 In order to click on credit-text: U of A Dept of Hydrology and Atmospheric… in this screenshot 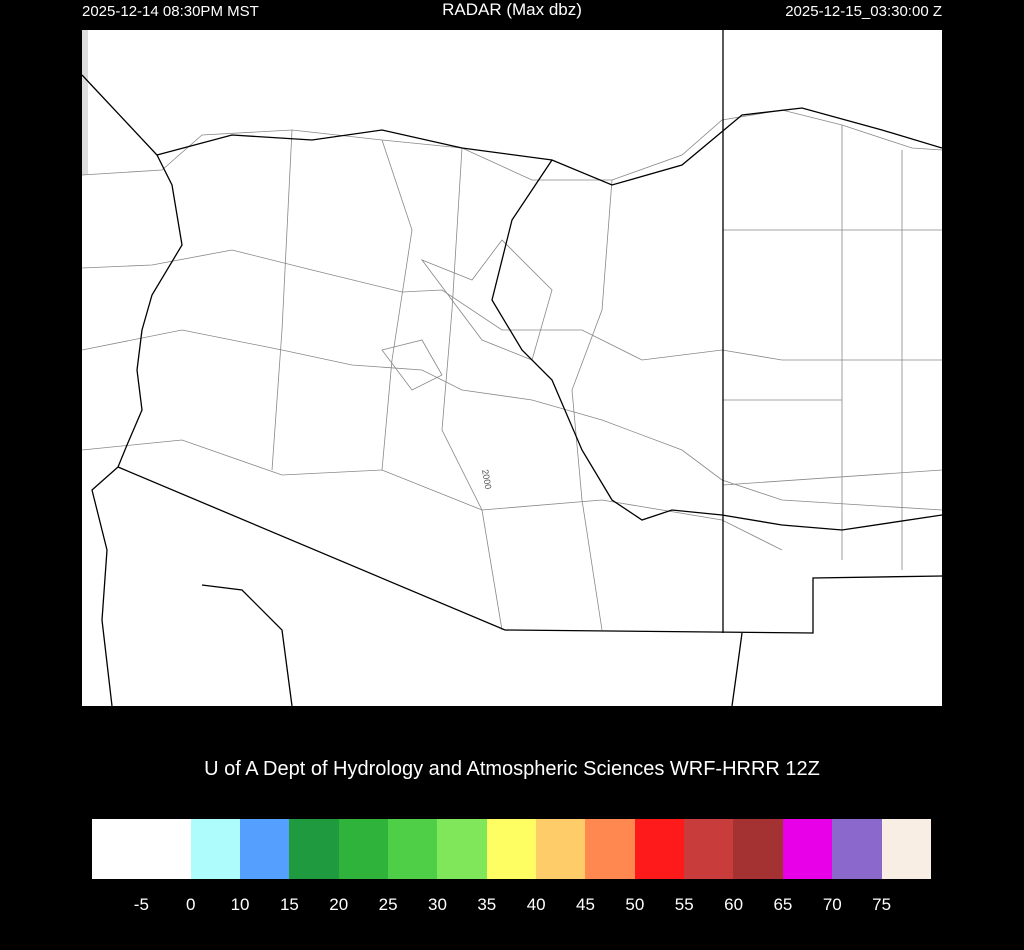, I will do `click(512, 769)`.